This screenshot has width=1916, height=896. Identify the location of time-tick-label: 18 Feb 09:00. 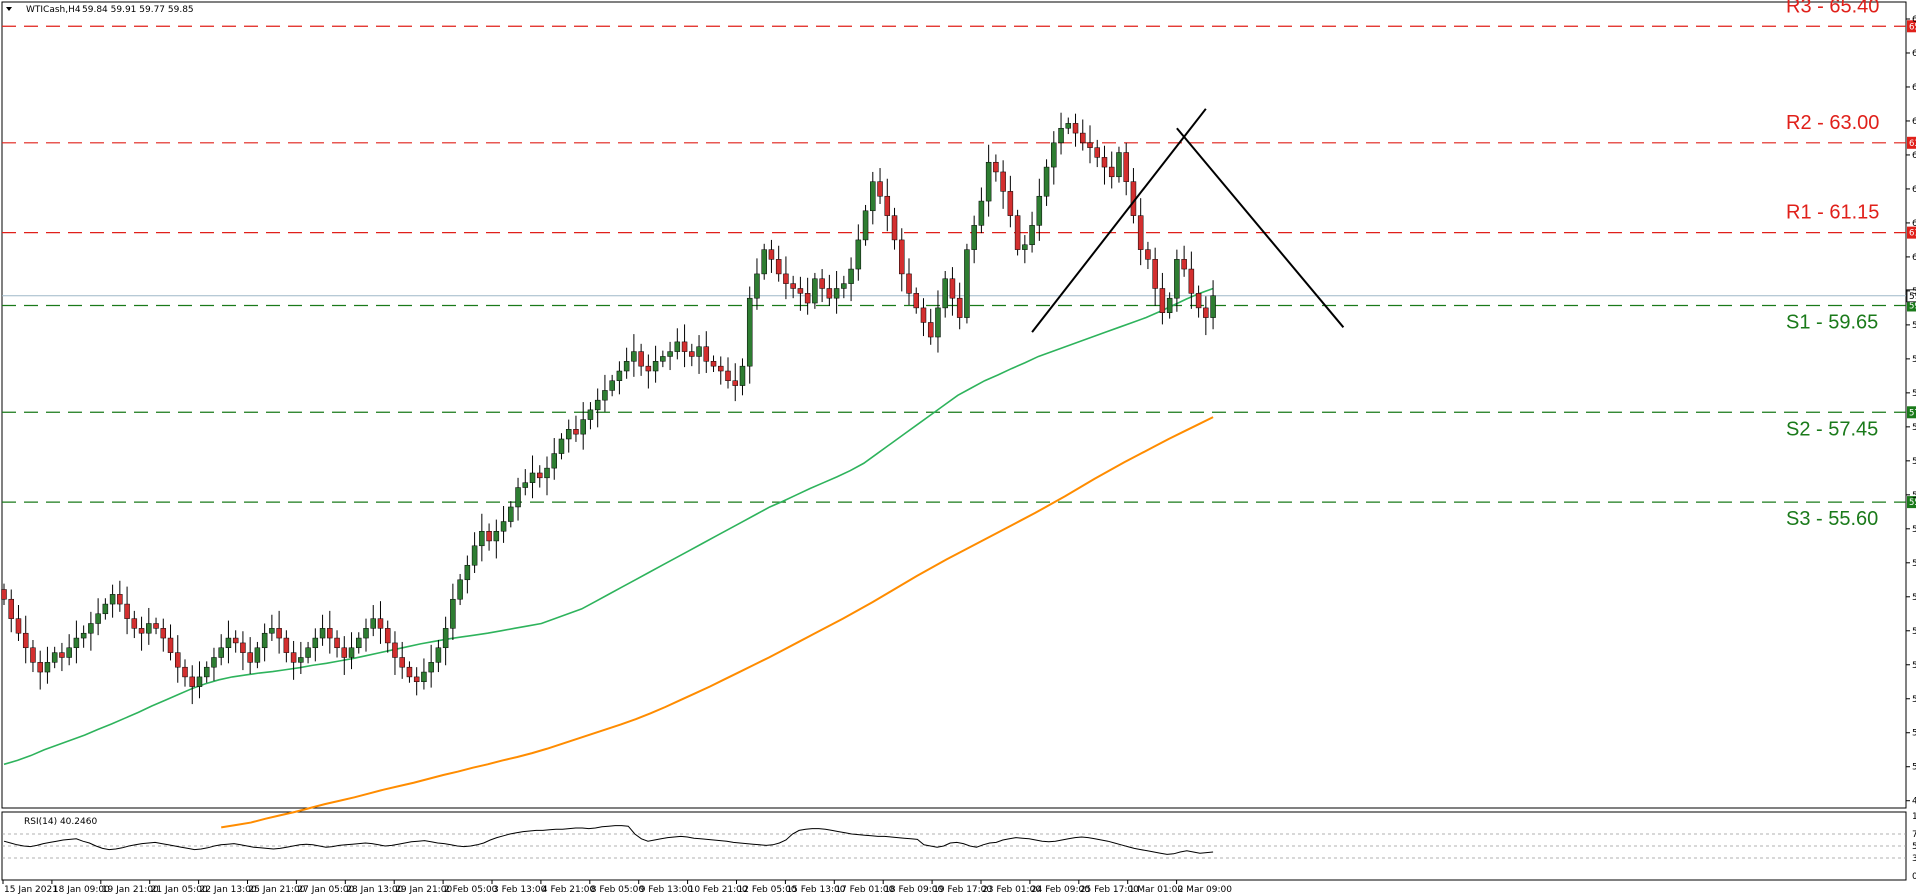
(913, 890).